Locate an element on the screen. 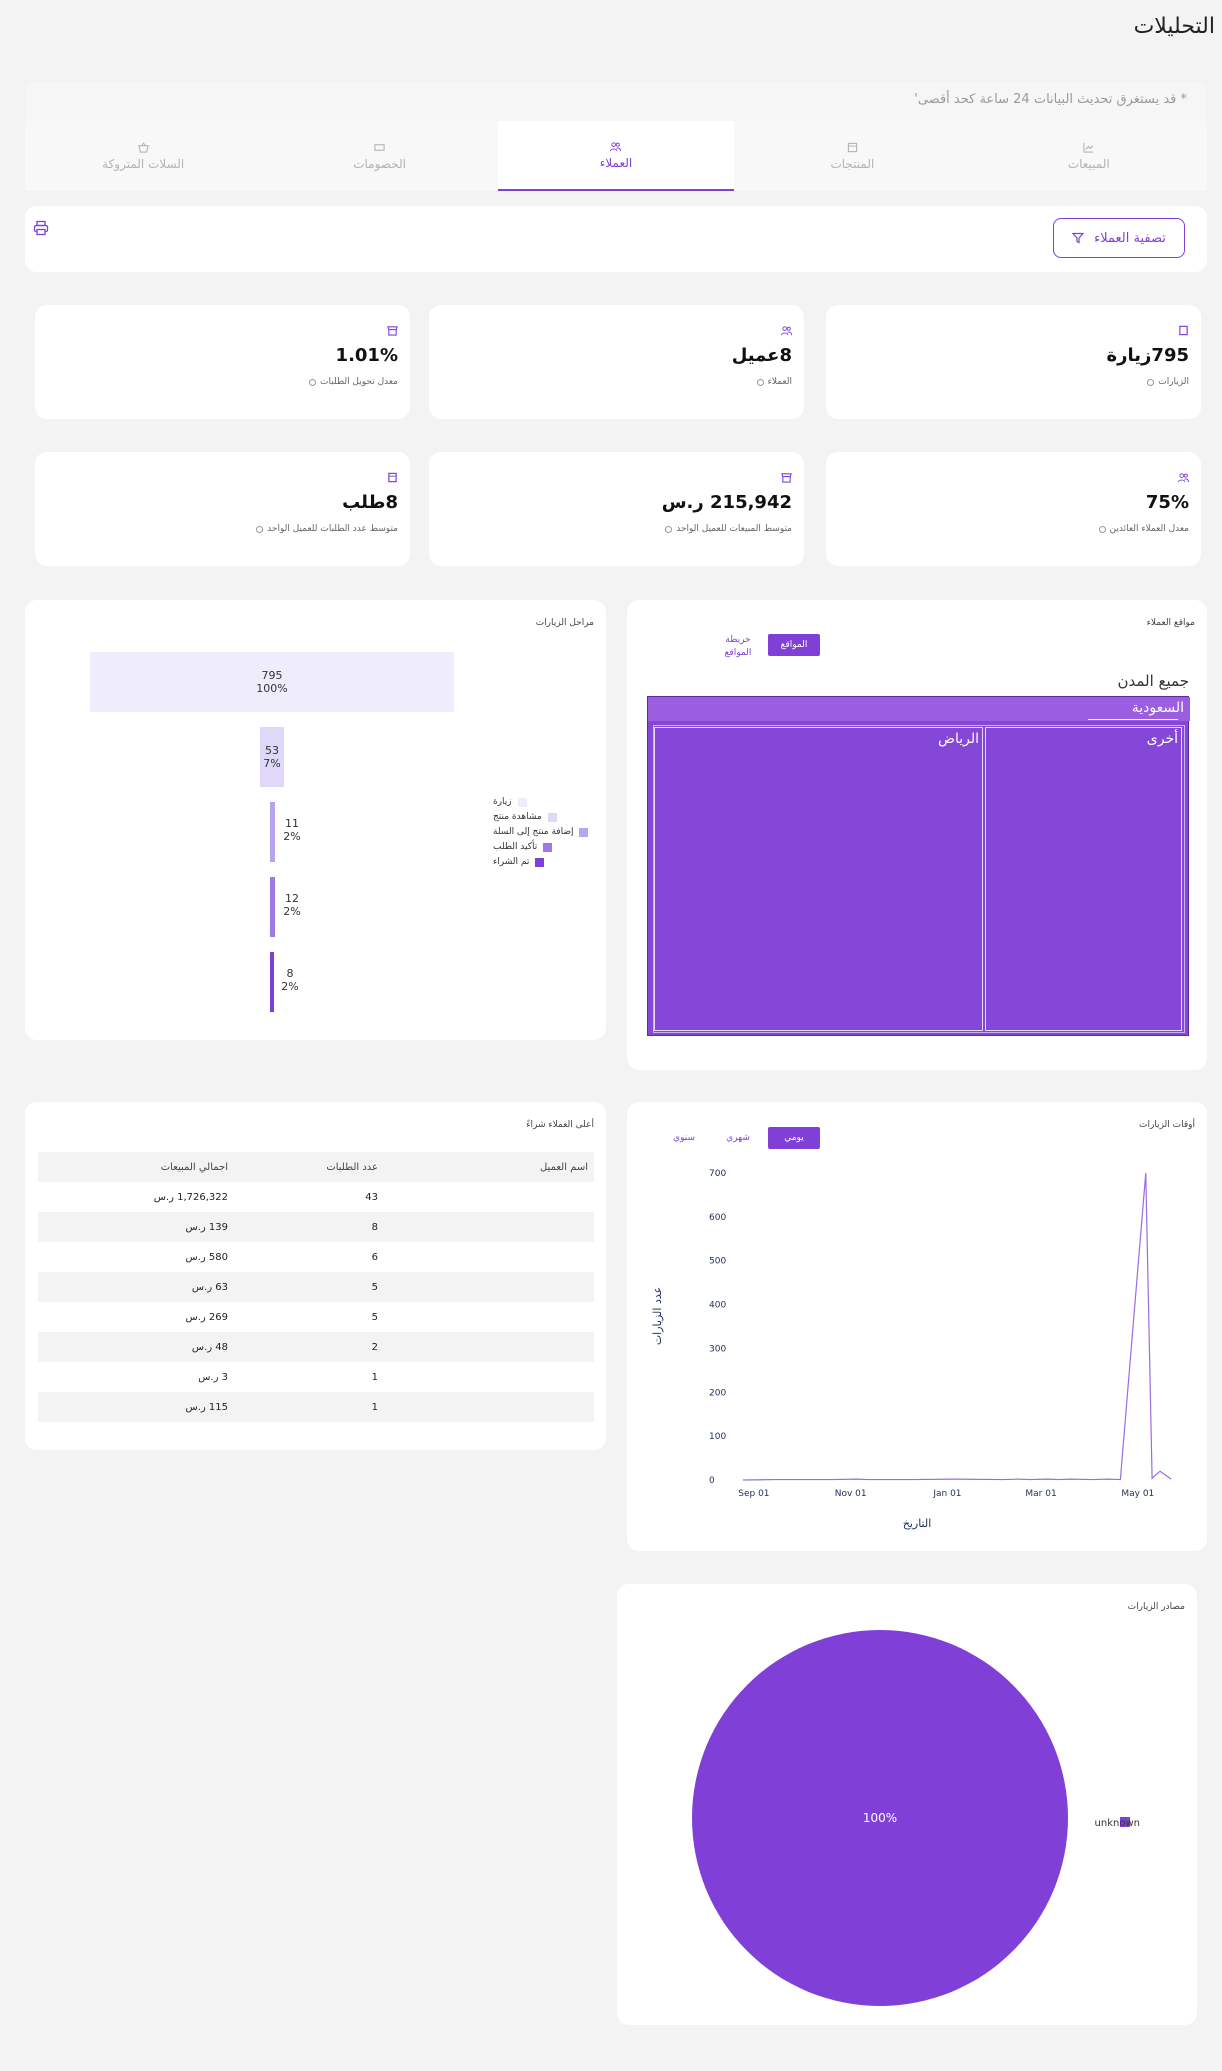 This screenshot has height=2071, width=1222. pie-slice-label: 100% is located at coordinates (880, 1818).